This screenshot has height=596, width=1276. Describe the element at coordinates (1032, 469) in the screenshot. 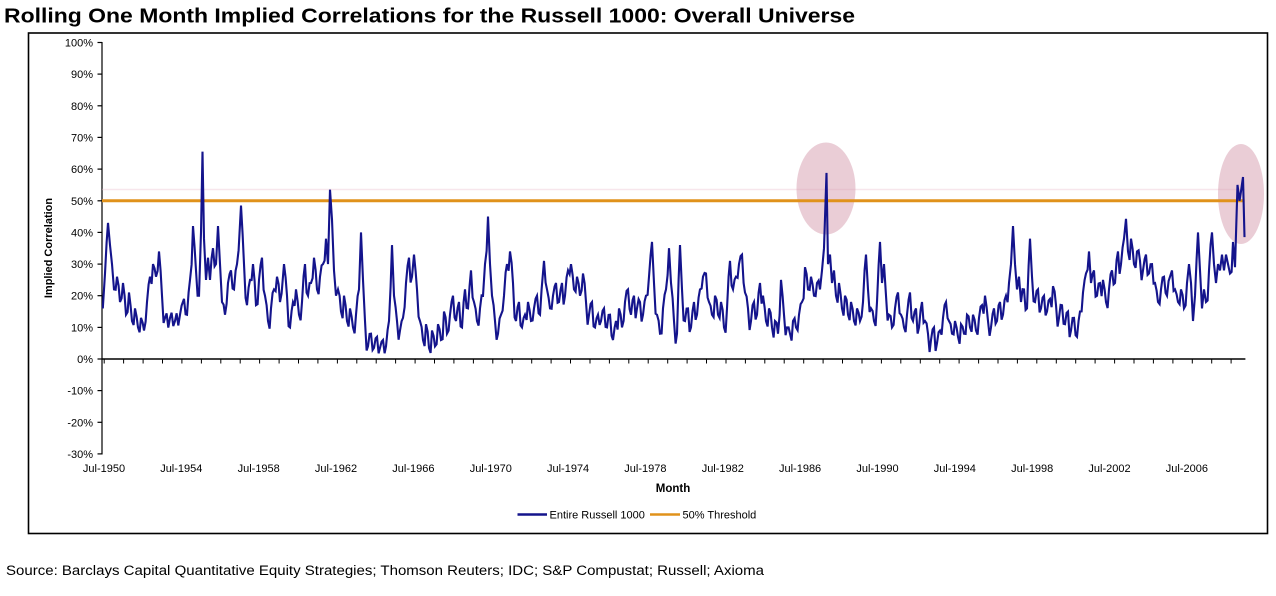

I see `svg-text: Jul-1998` at that location.